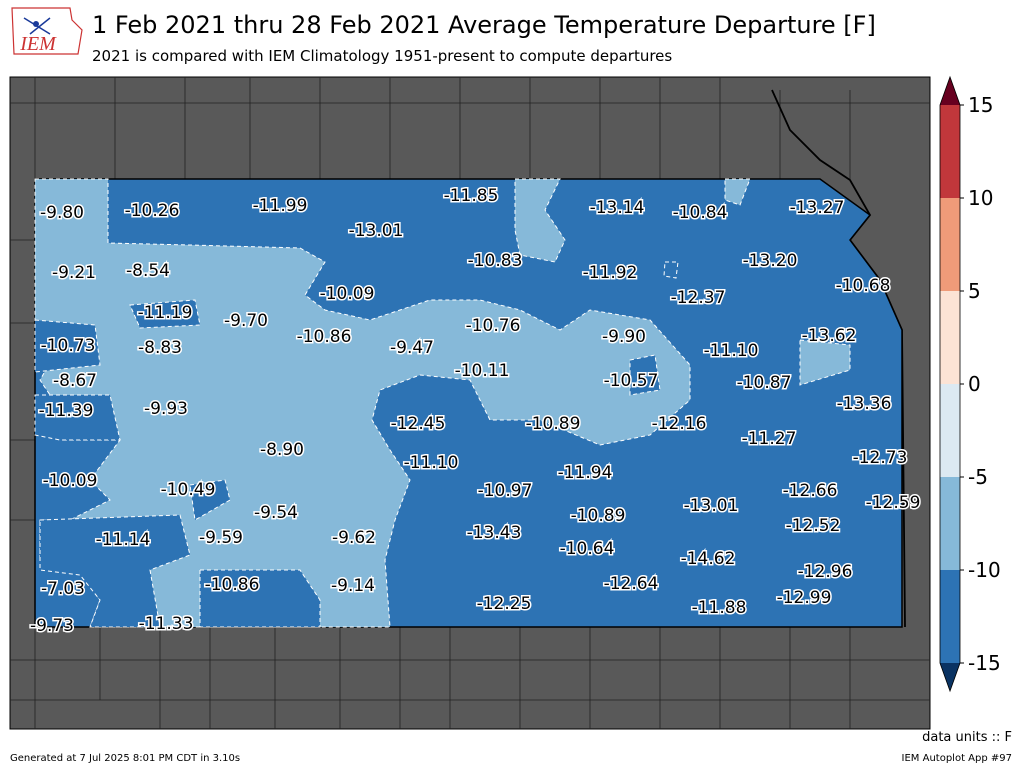 Image resolution: width=1024 pixels, height=768 pixels. What do you see at coordinates (893, 503) in the screenshot?
I see `station-value: -12.59` at bounding box center [893, 503].